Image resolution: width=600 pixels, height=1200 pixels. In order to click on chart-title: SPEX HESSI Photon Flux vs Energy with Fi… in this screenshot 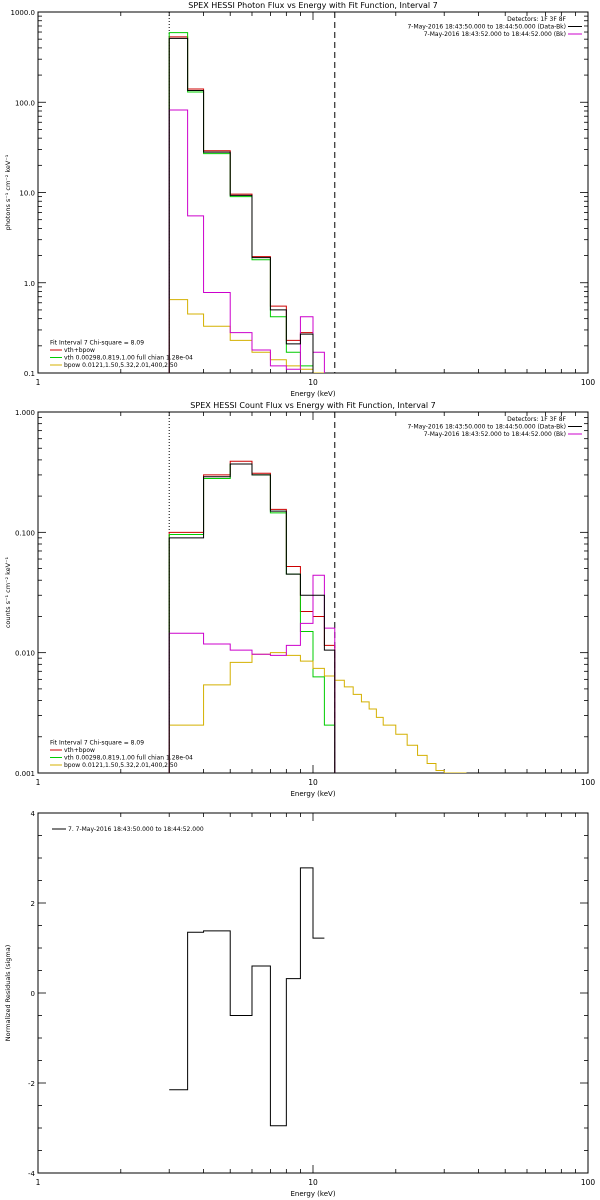, I will do `click(313, 5)`.